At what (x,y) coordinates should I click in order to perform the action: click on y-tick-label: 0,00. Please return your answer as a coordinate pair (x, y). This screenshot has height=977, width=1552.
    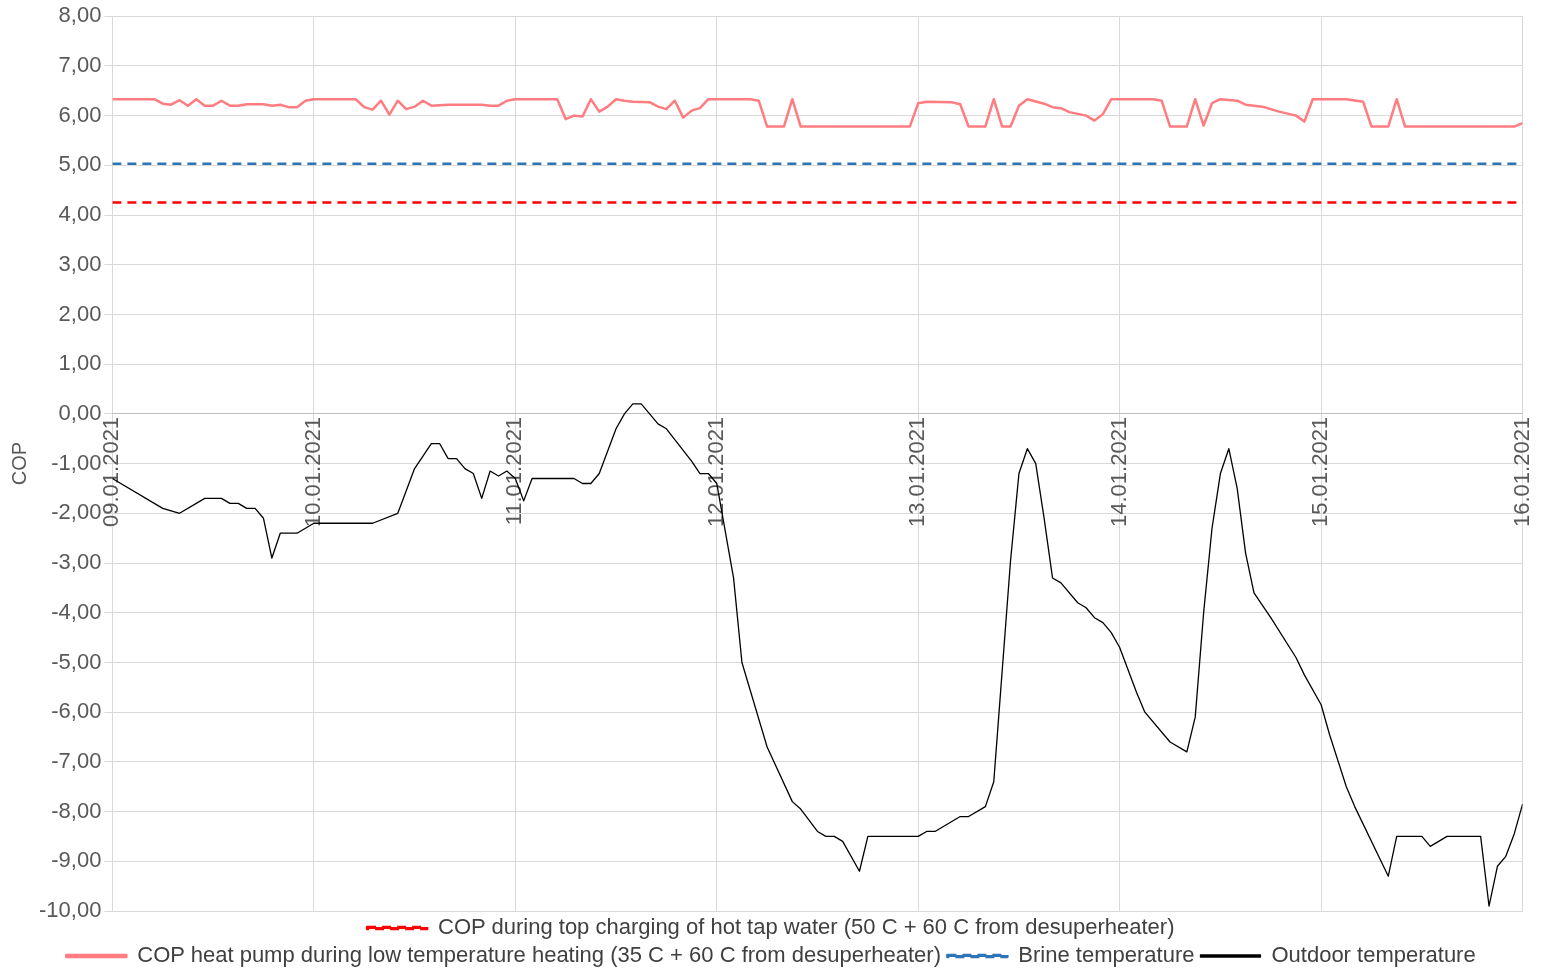
    Looking at the image, I should click on (80, 412).